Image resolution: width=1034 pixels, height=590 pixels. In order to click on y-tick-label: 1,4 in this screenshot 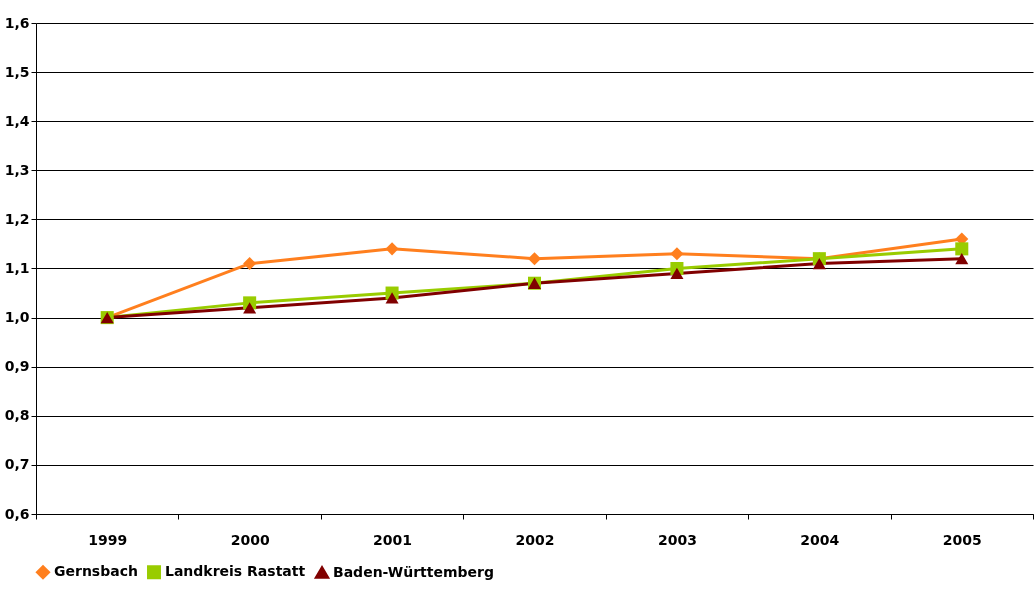, I will do `click(17, 120)`.